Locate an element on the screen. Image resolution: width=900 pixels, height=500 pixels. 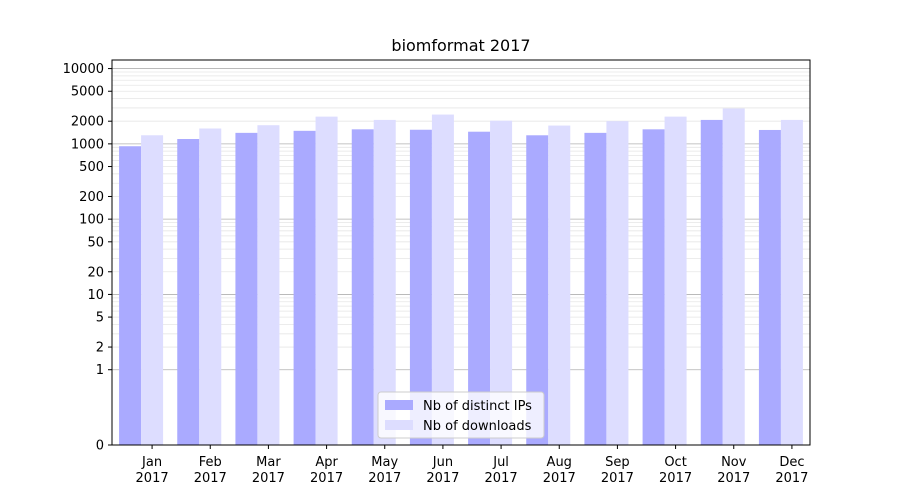
y-tick-label: 100 is located at coordinates (91, 220).